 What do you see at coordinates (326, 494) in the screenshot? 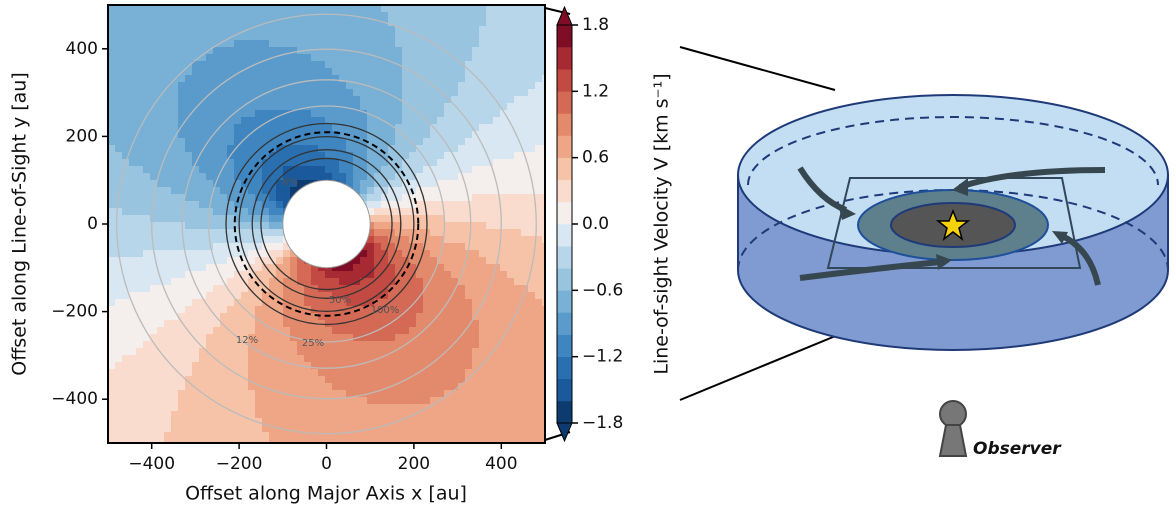
I see `x-axis-label: Offset along Major Axis x [au]` at bounding box center [326, 494].